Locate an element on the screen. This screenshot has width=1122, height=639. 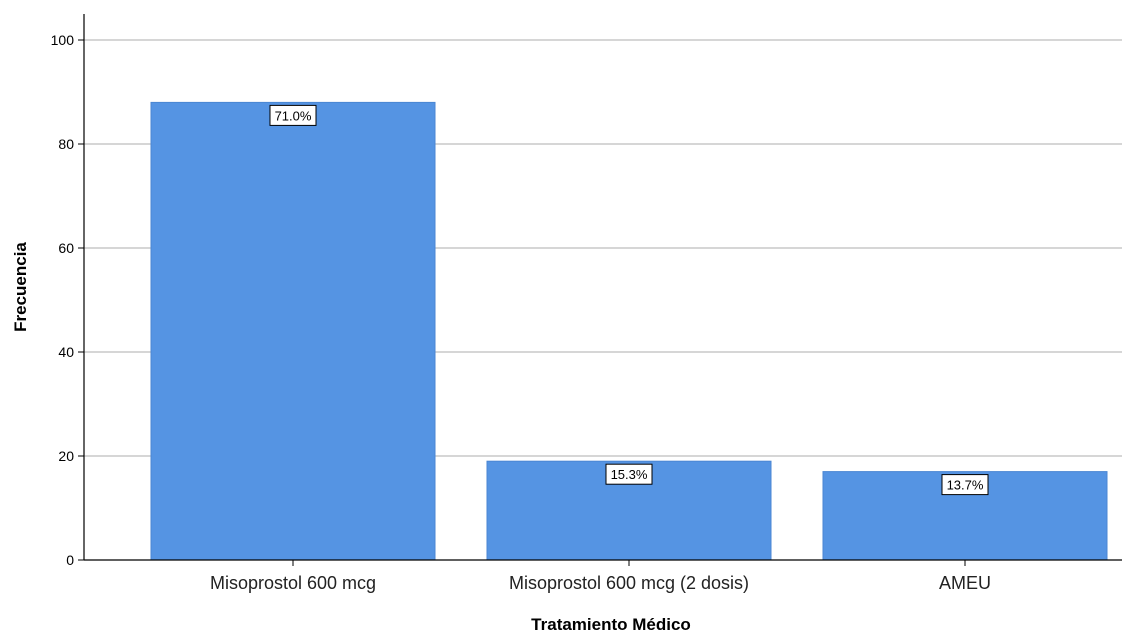
y-tick-label: 80 is located at coordinates (66, 144).